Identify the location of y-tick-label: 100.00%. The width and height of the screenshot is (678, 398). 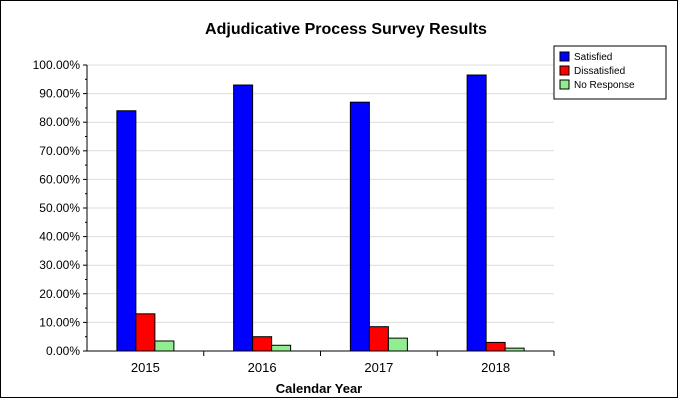
(57, 65).